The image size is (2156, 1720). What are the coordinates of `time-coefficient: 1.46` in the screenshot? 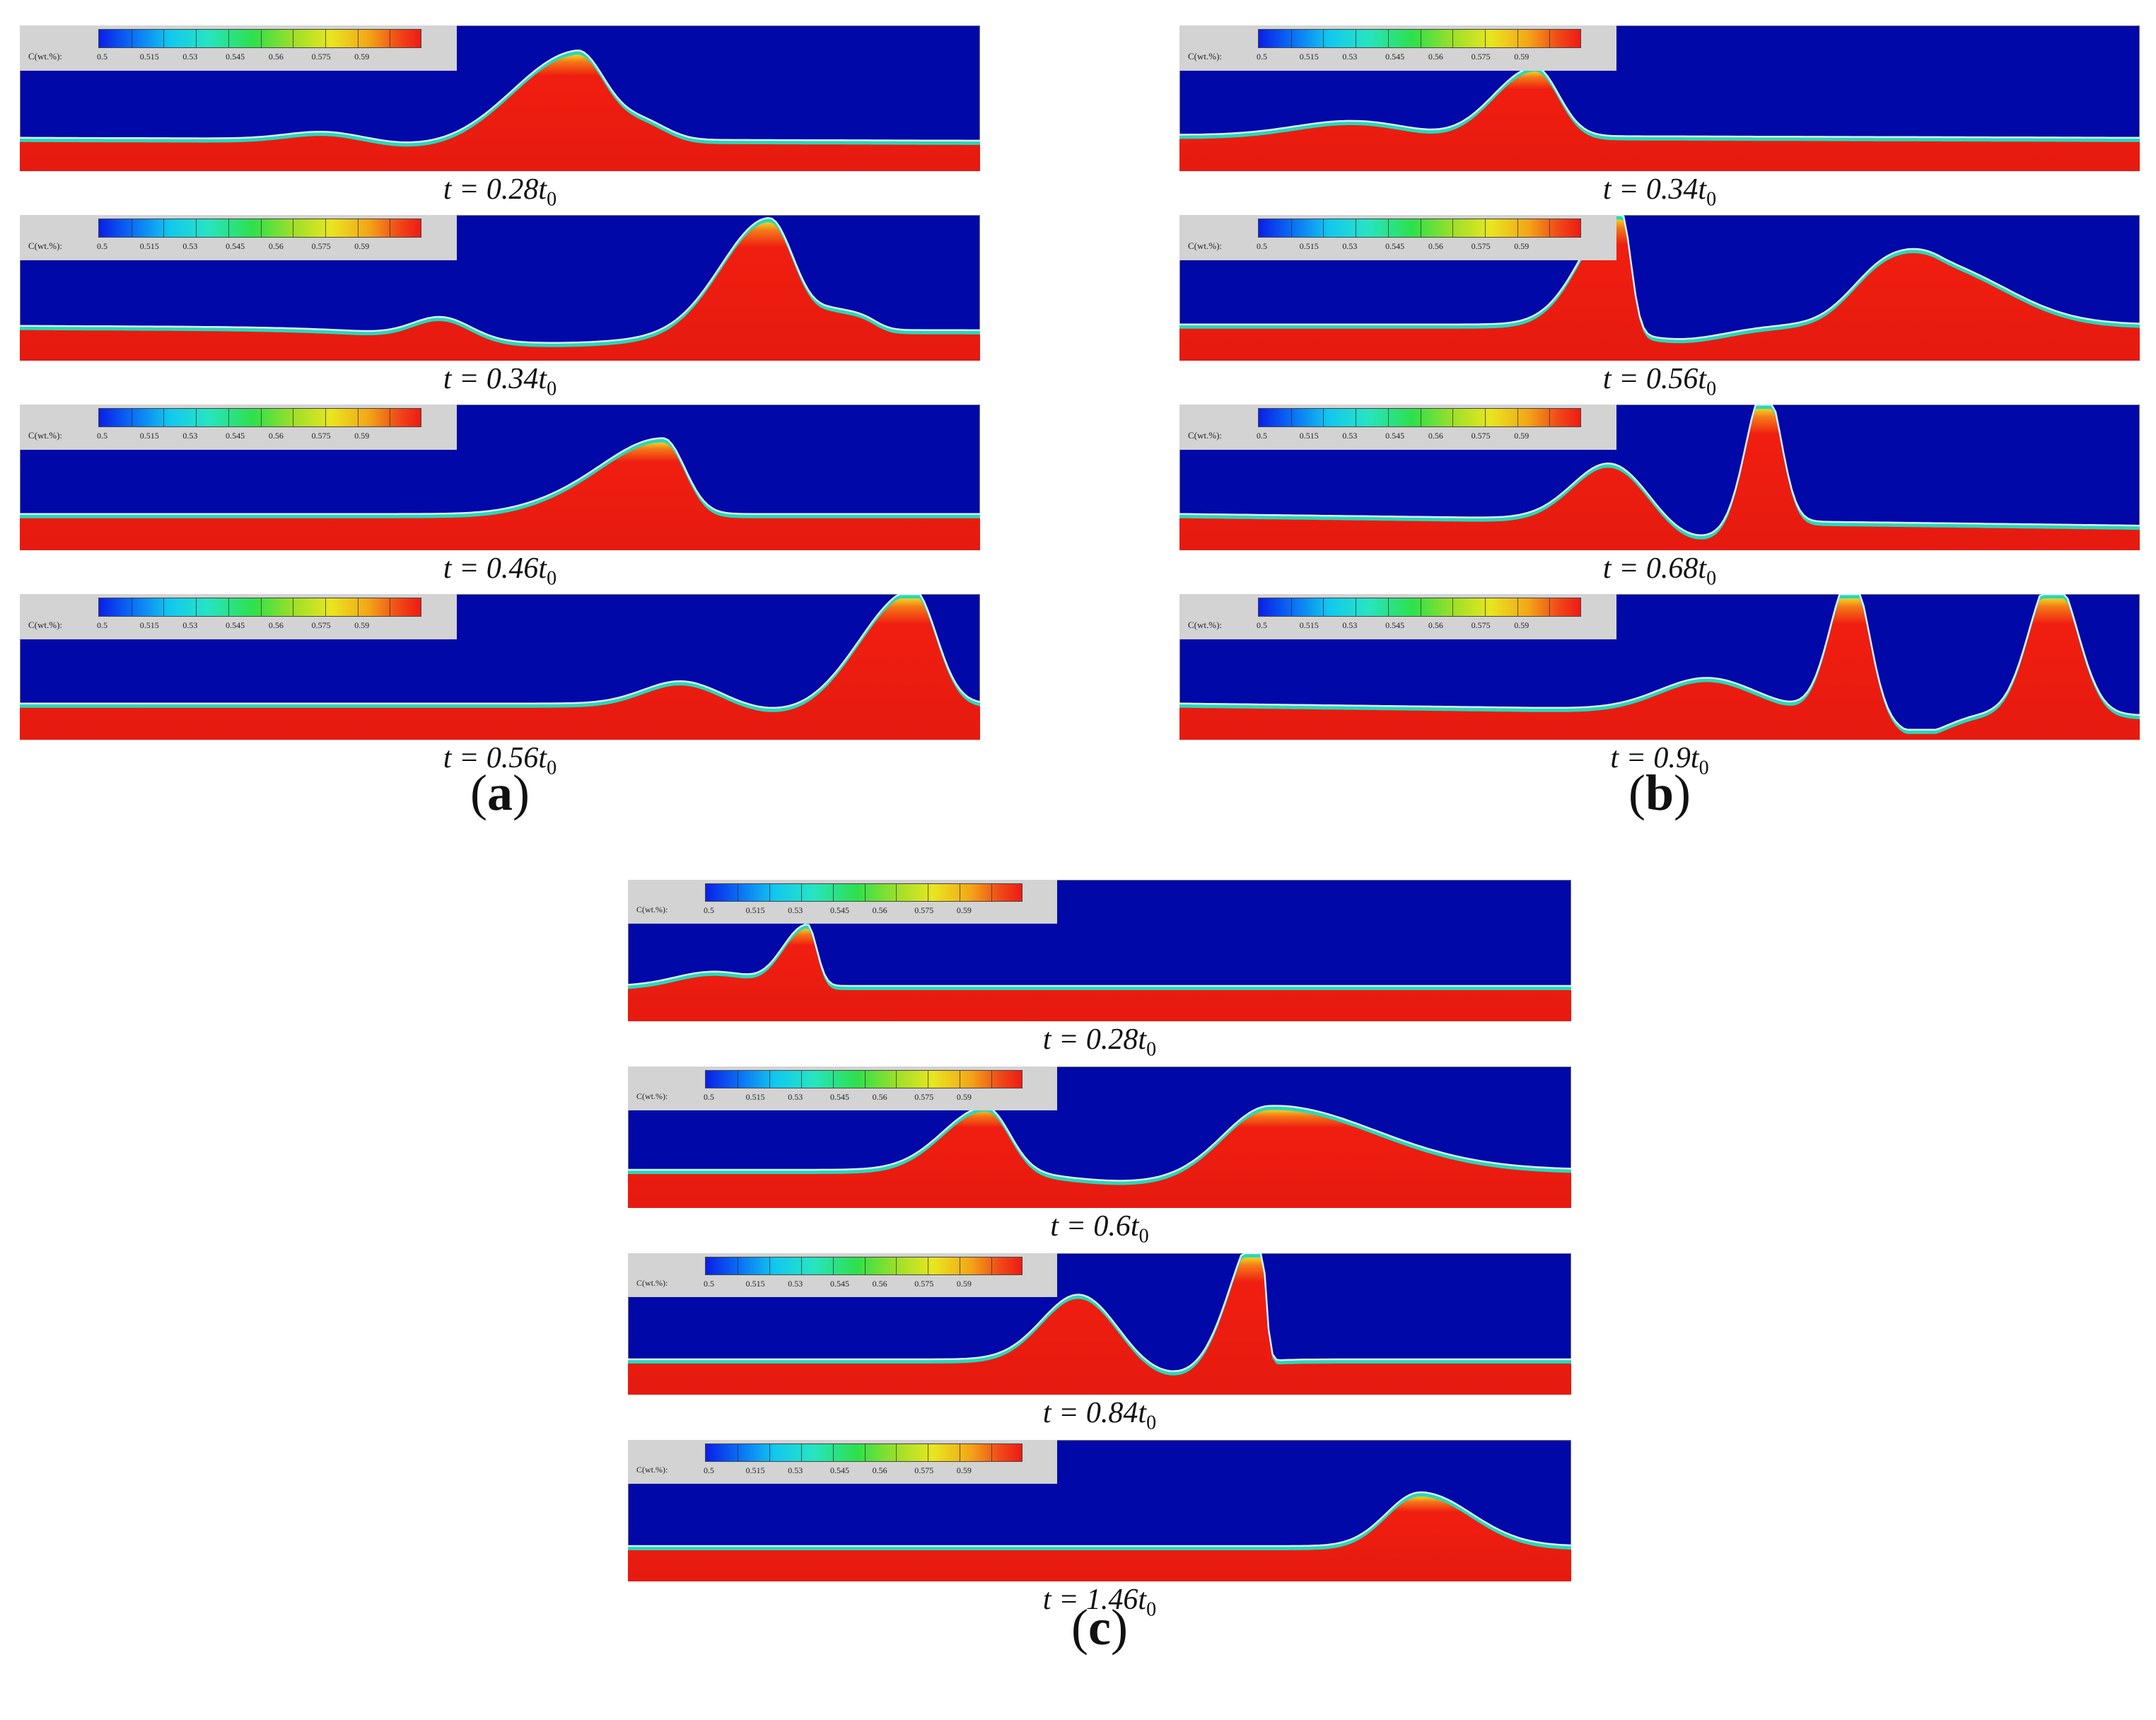 It's located at (1111, 1600).